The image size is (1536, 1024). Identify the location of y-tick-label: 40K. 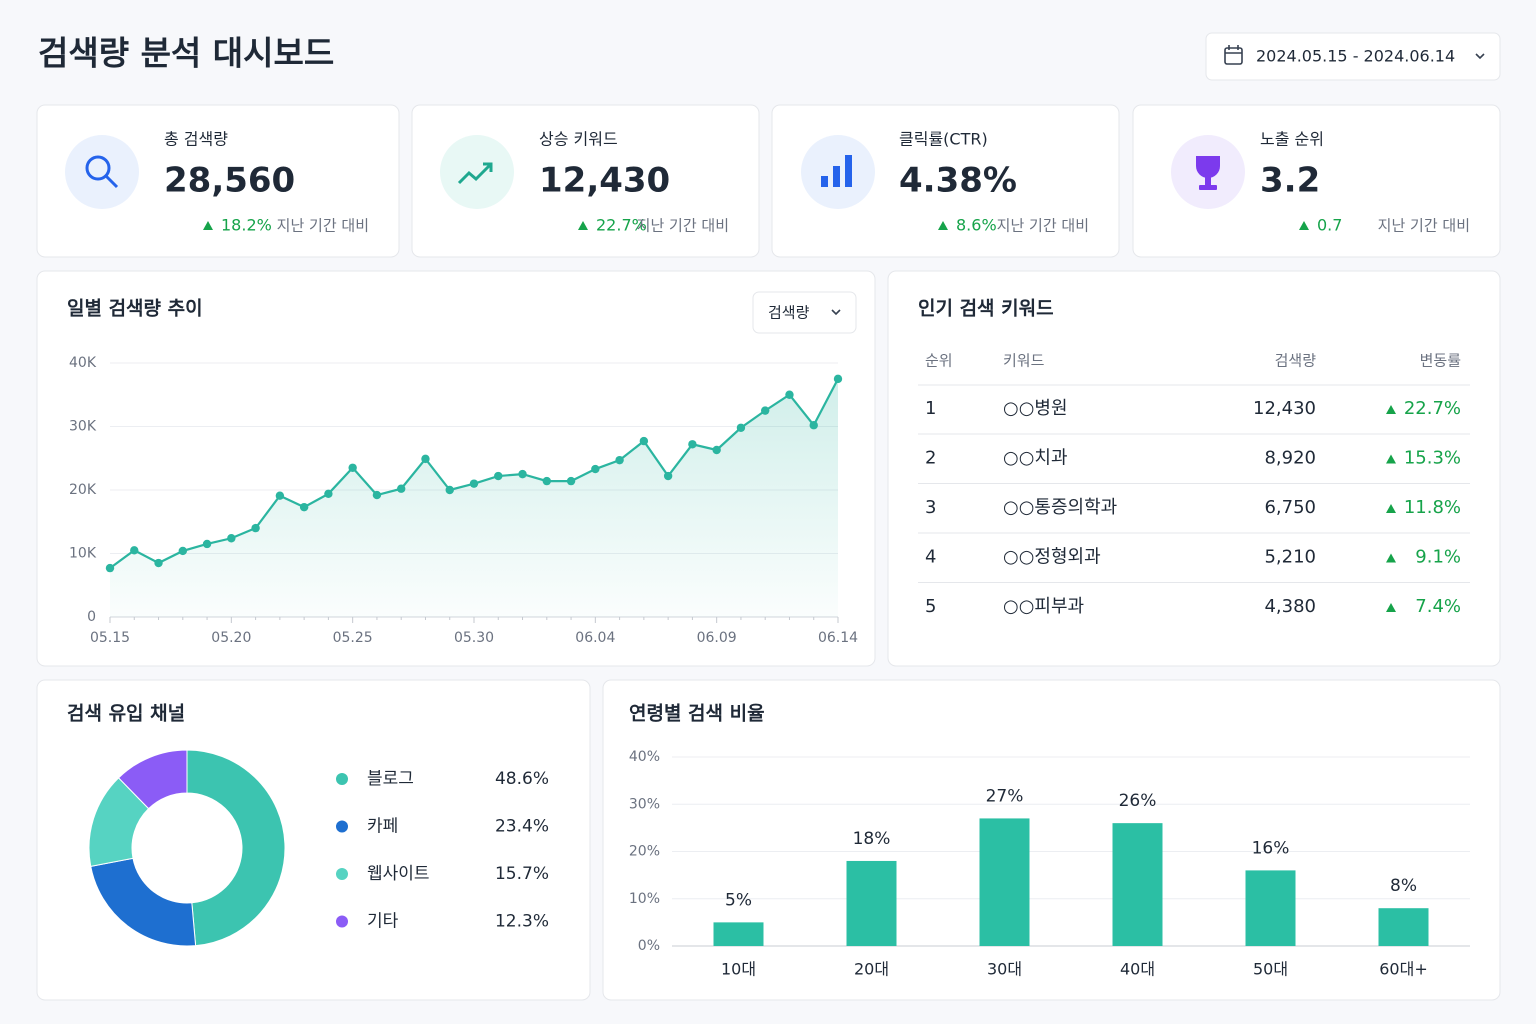
(83, 363).